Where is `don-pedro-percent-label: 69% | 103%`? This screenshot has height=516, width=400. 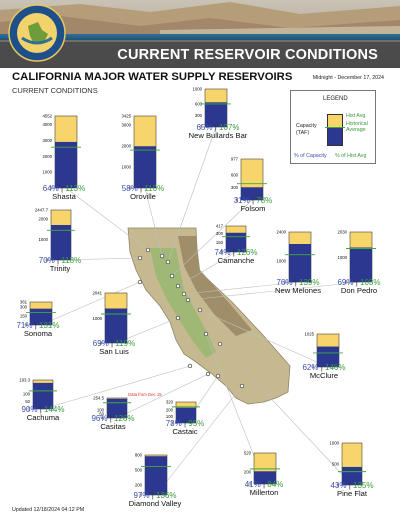
don-pedro-percent-label: 69% | 103% is located at coordinates (358, 282).